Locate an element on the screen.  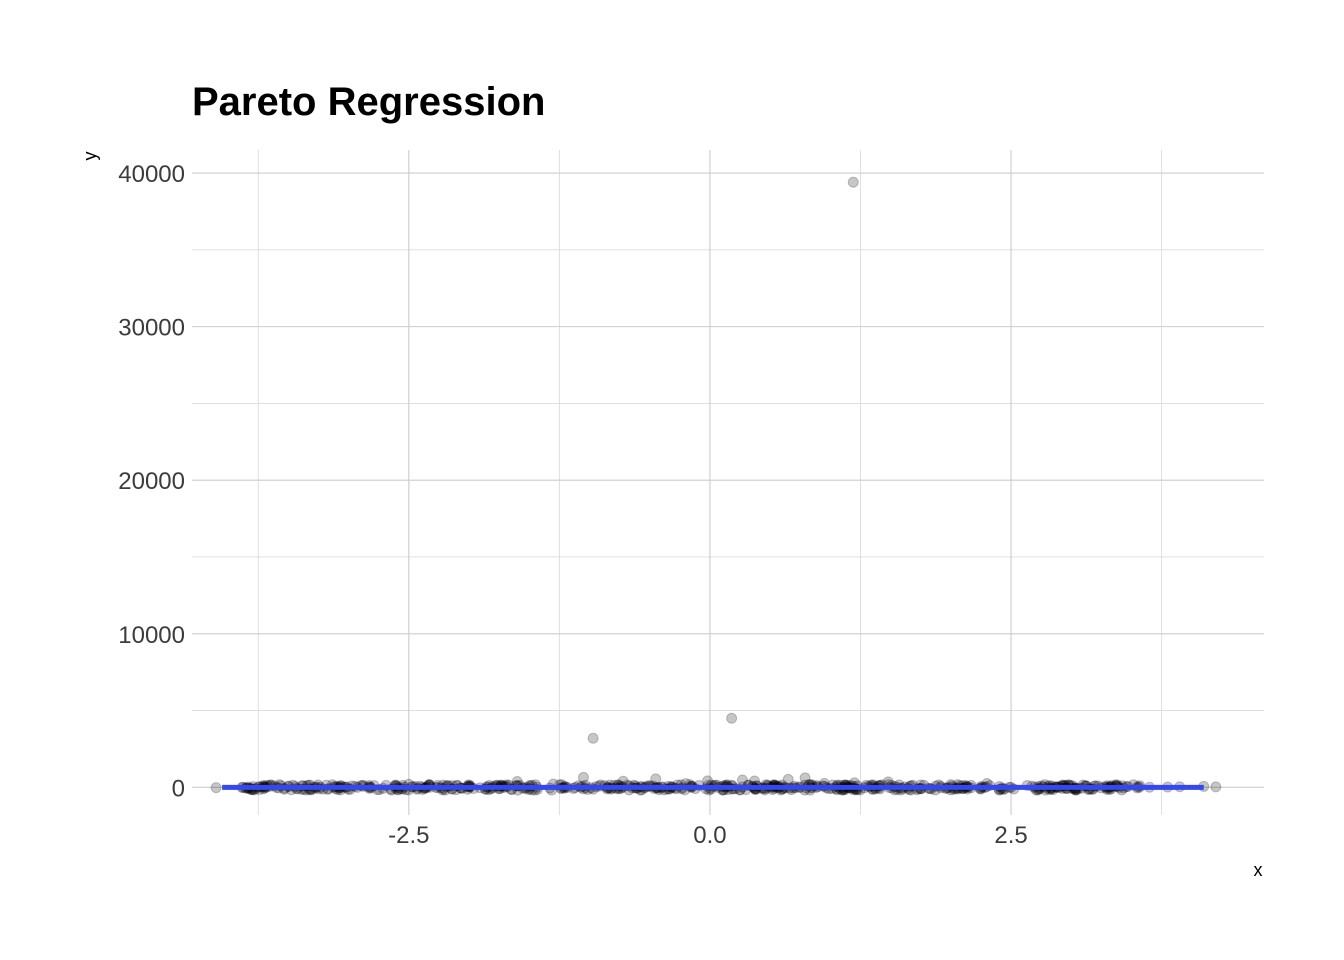
x-tick-label: 2.5 is located at coordinates (1010, 835).